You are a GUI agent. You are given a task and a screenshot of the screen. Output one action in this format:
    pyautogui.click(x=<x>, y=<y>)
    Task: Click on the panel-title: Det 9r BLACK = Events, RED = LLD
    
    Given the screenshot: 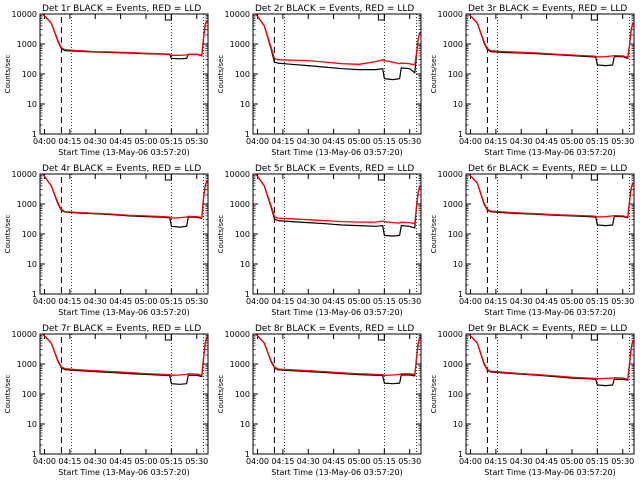 What is the action you would take?
    pyautogui.click(x=547, y=329)
    